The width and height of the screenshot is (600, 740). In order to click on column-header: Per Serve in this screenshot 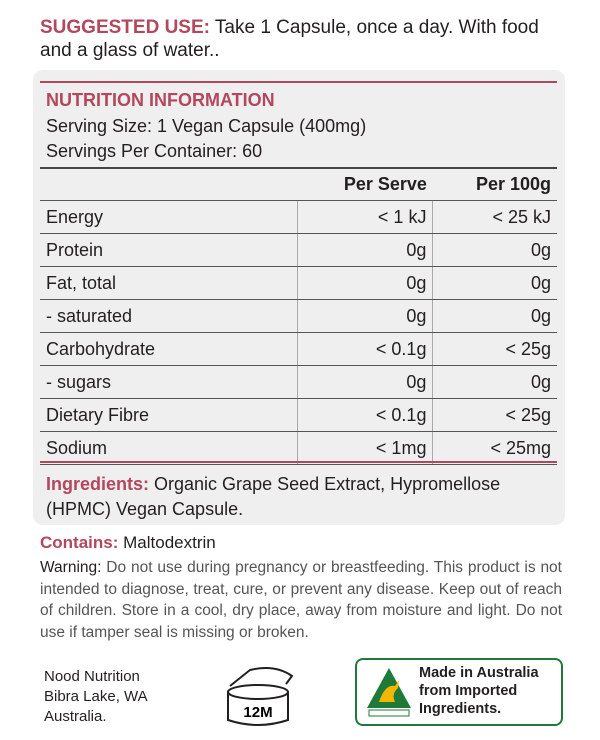, I will do `click(365, 184)`.